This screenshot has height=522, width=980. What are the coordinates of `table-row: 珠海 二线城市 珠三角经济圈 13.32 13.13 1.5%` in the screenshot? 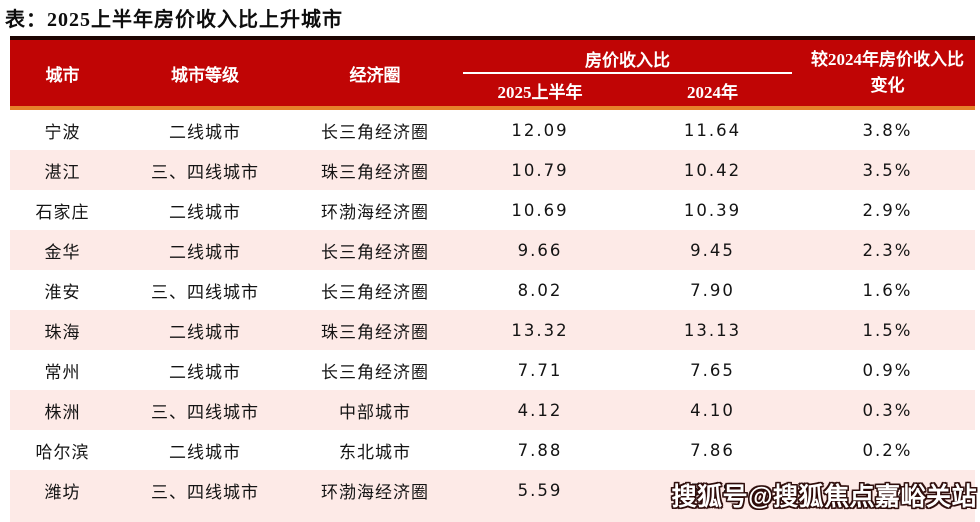 It's located at (492, 330).